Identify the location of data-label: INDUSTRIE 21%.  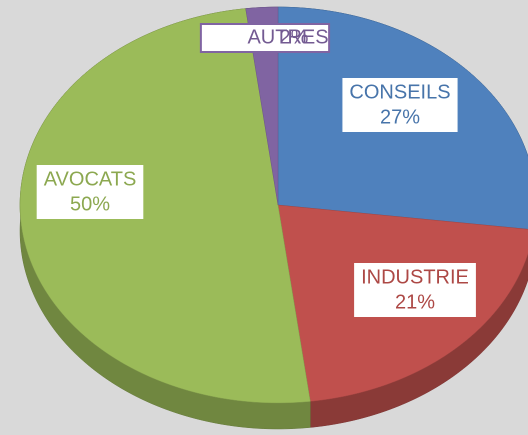
(415, 290).